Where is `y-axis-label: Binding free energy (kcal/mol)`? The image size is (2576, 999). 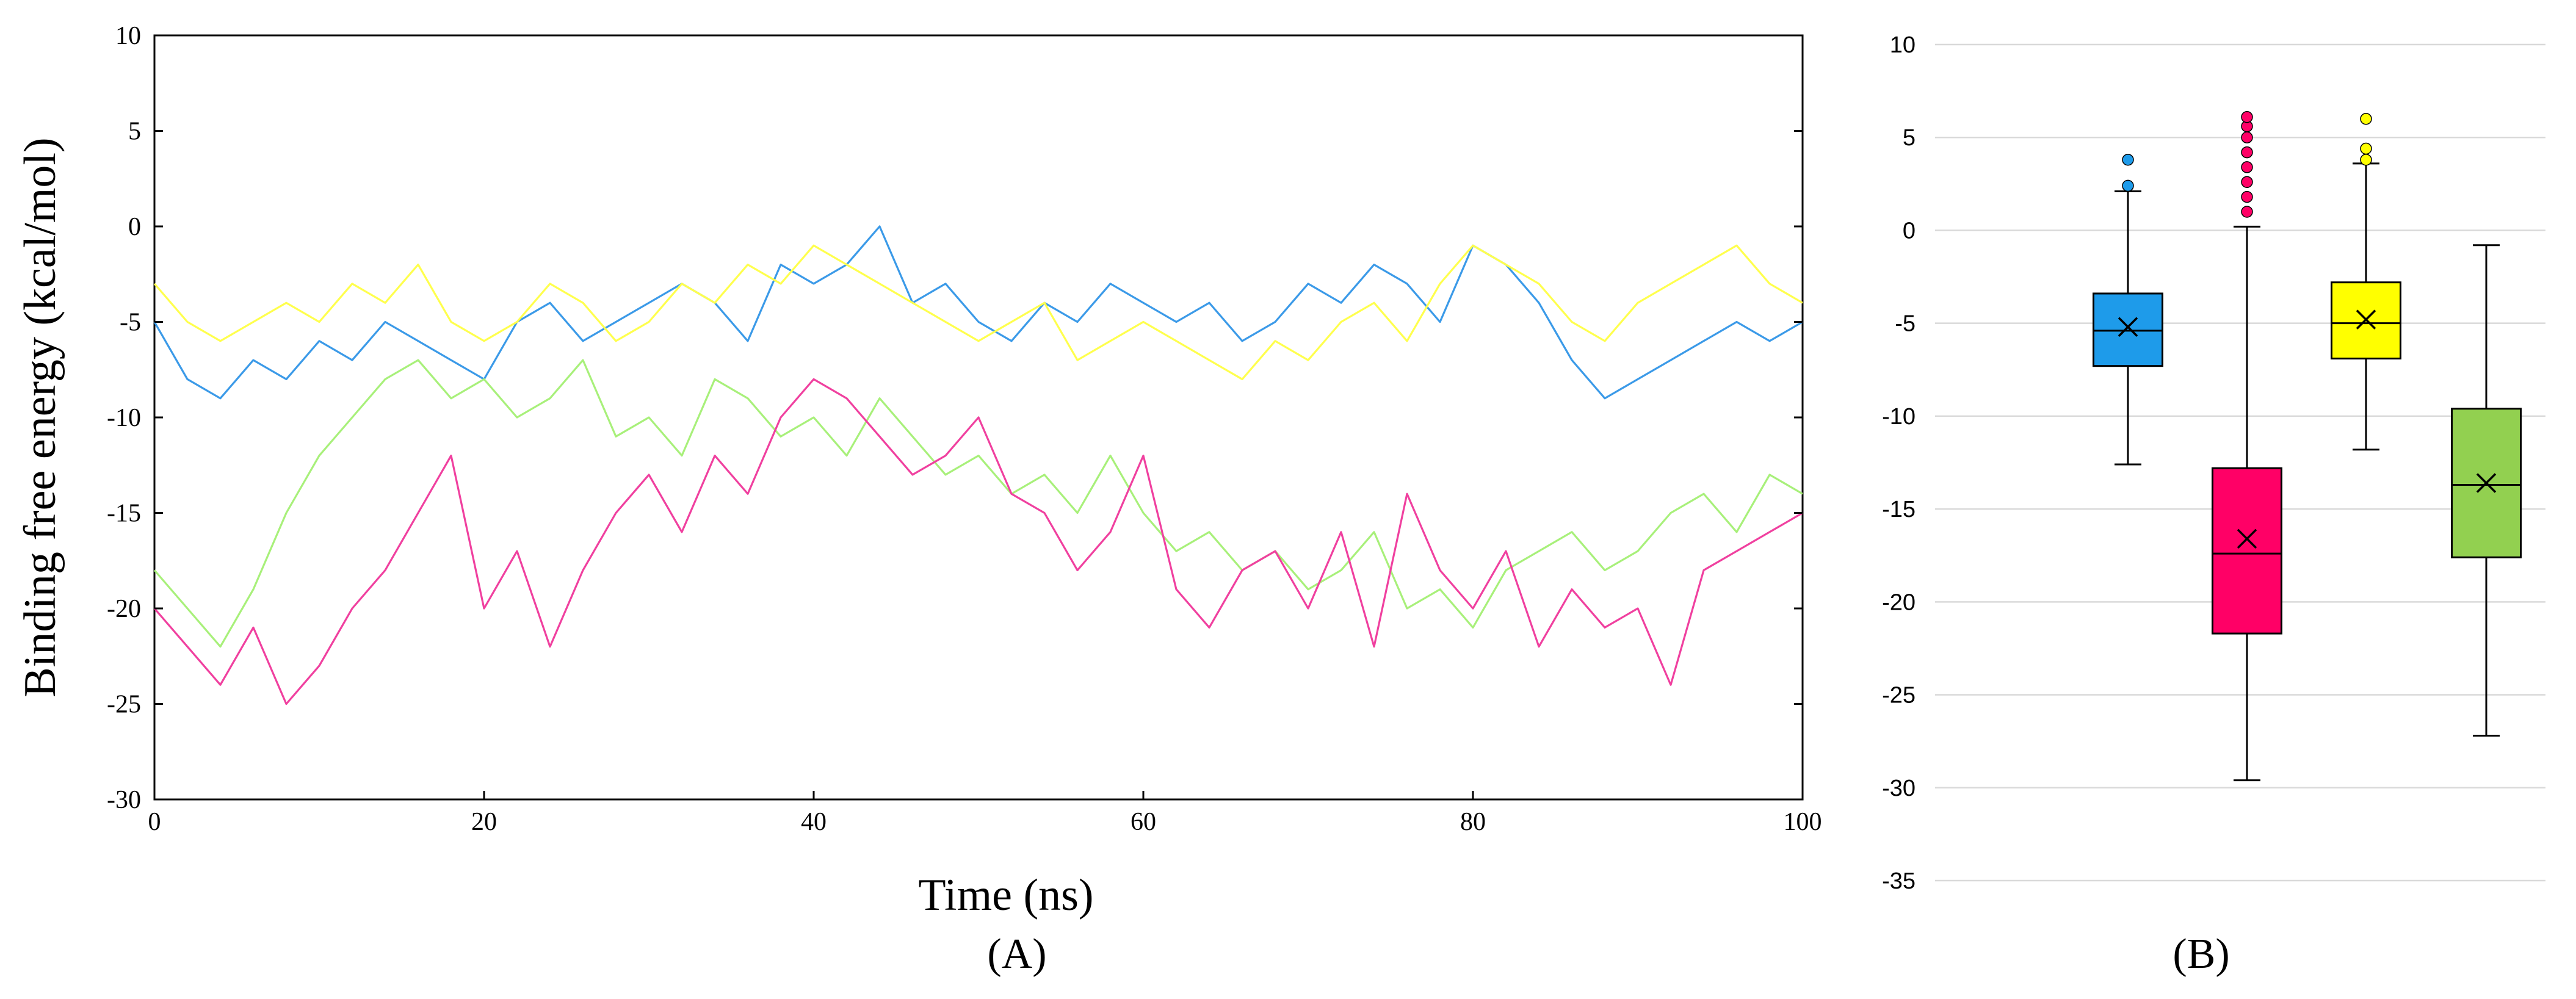 y-axis-label: Binding free energy (kcal/mol) is located at coordinates (40, 417).